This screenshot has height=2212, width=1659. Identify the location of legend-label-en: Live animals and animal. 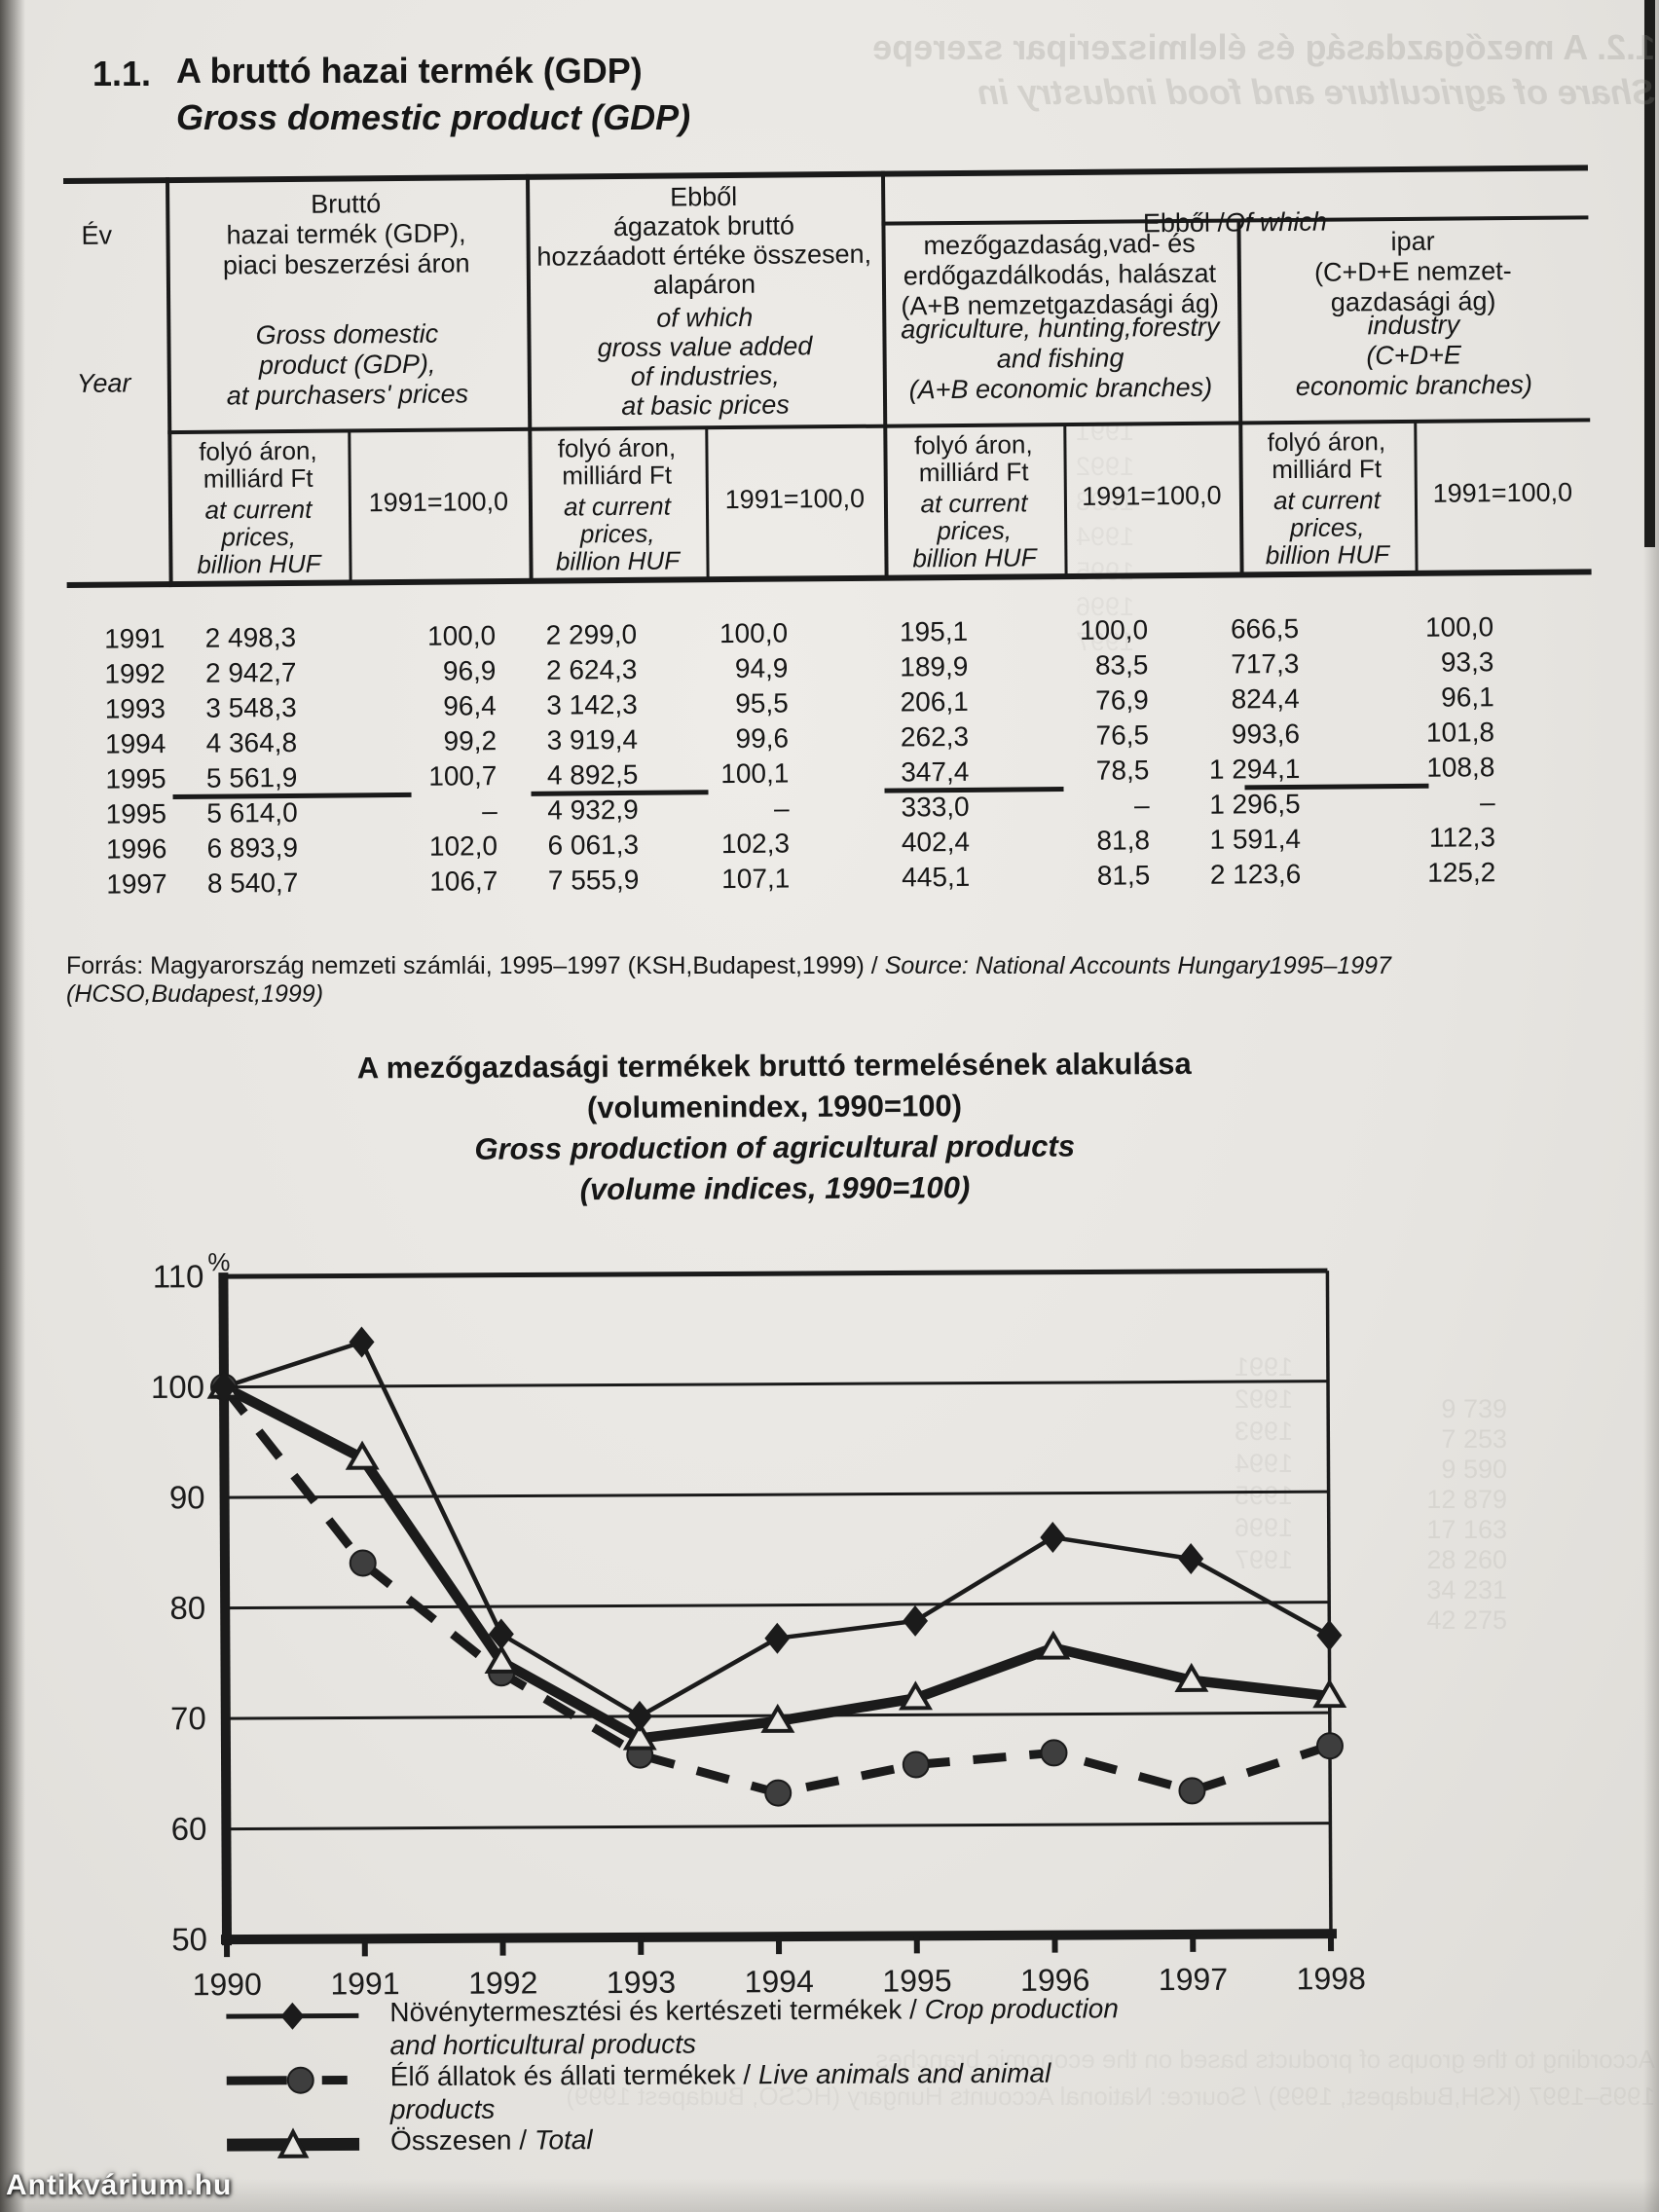
(904, 2073).